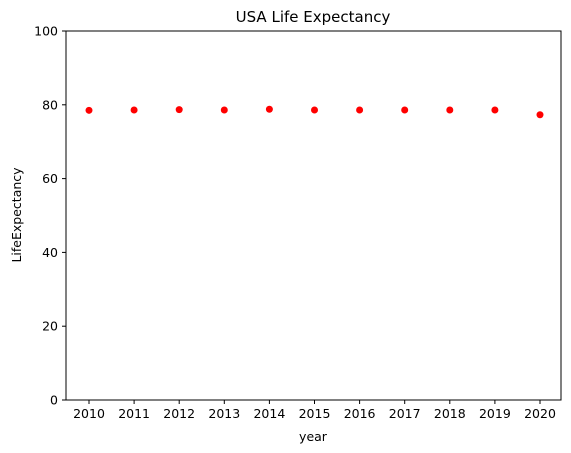 Image resolution: width=571 pixels, height=453 pixels. Describe the element at coordinates (179, 413) in the screenshot. I see `x-tick-label: 2012` at that location.